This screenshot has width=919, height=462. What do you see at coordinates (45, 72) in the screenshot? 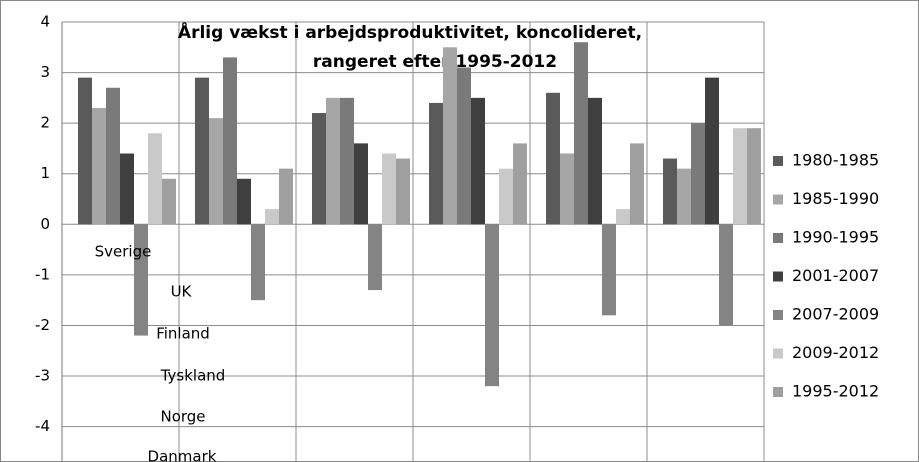
I see `y-tick-label: 3` at bounding box center [45, 72].